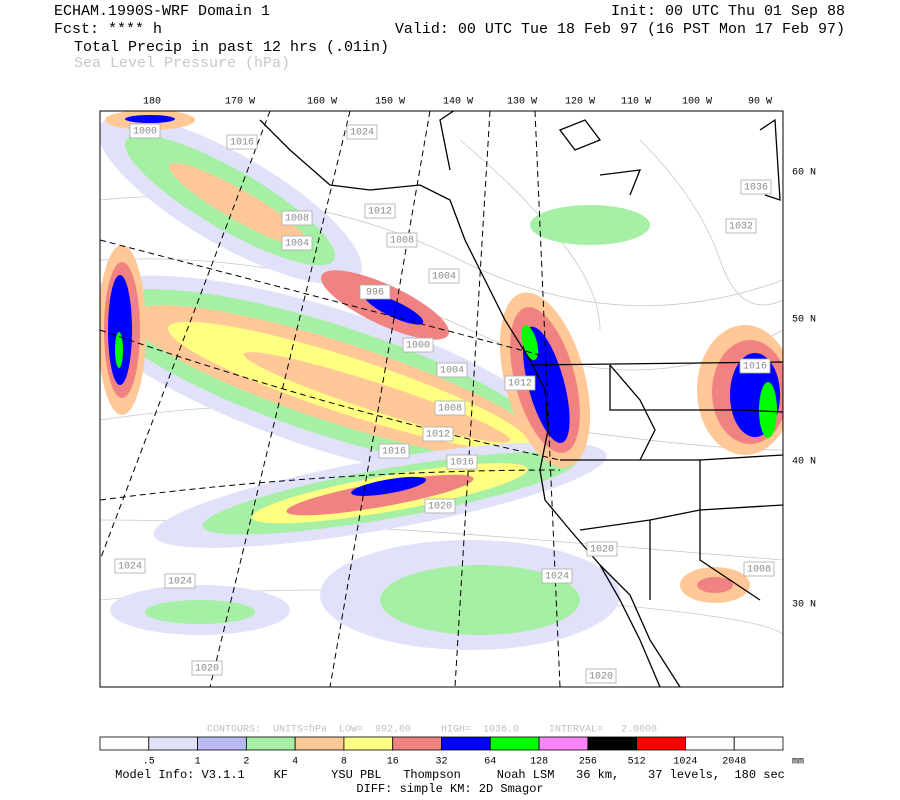 The width and height of the screenshot is (900, 800). What do you see at coordinates (458, 102) in the screenshot?
I see `longitude-label: 140 W` at bounding box center [458, 102].